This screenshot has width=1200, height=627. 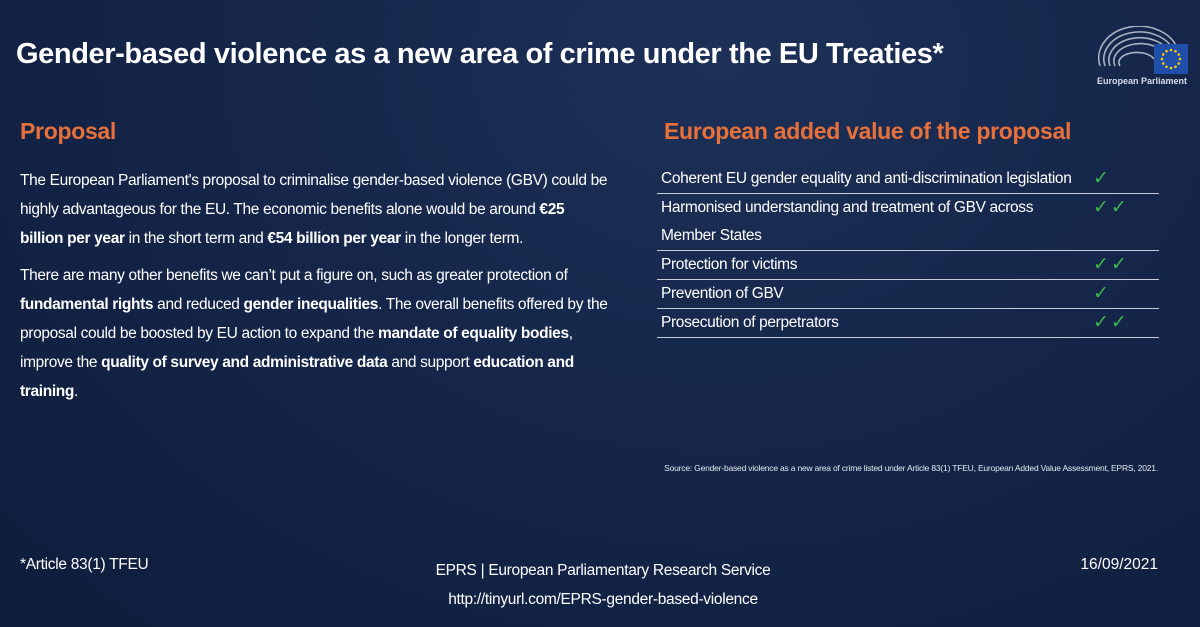 I want to click on table-row: Prosecution of perpetrators ✓✓, so click(x=908, y=323).